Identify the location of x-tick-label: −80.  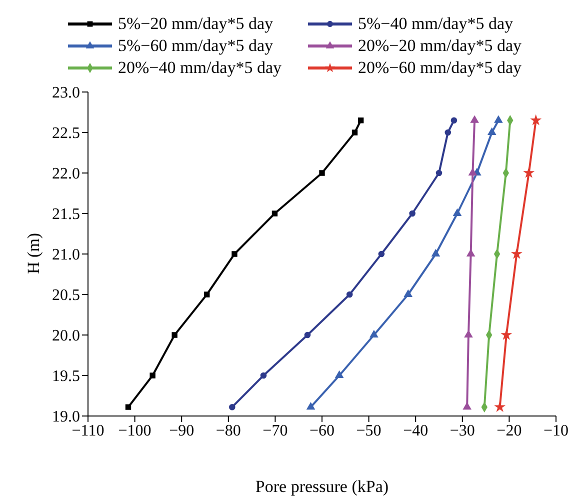
(228, 431).